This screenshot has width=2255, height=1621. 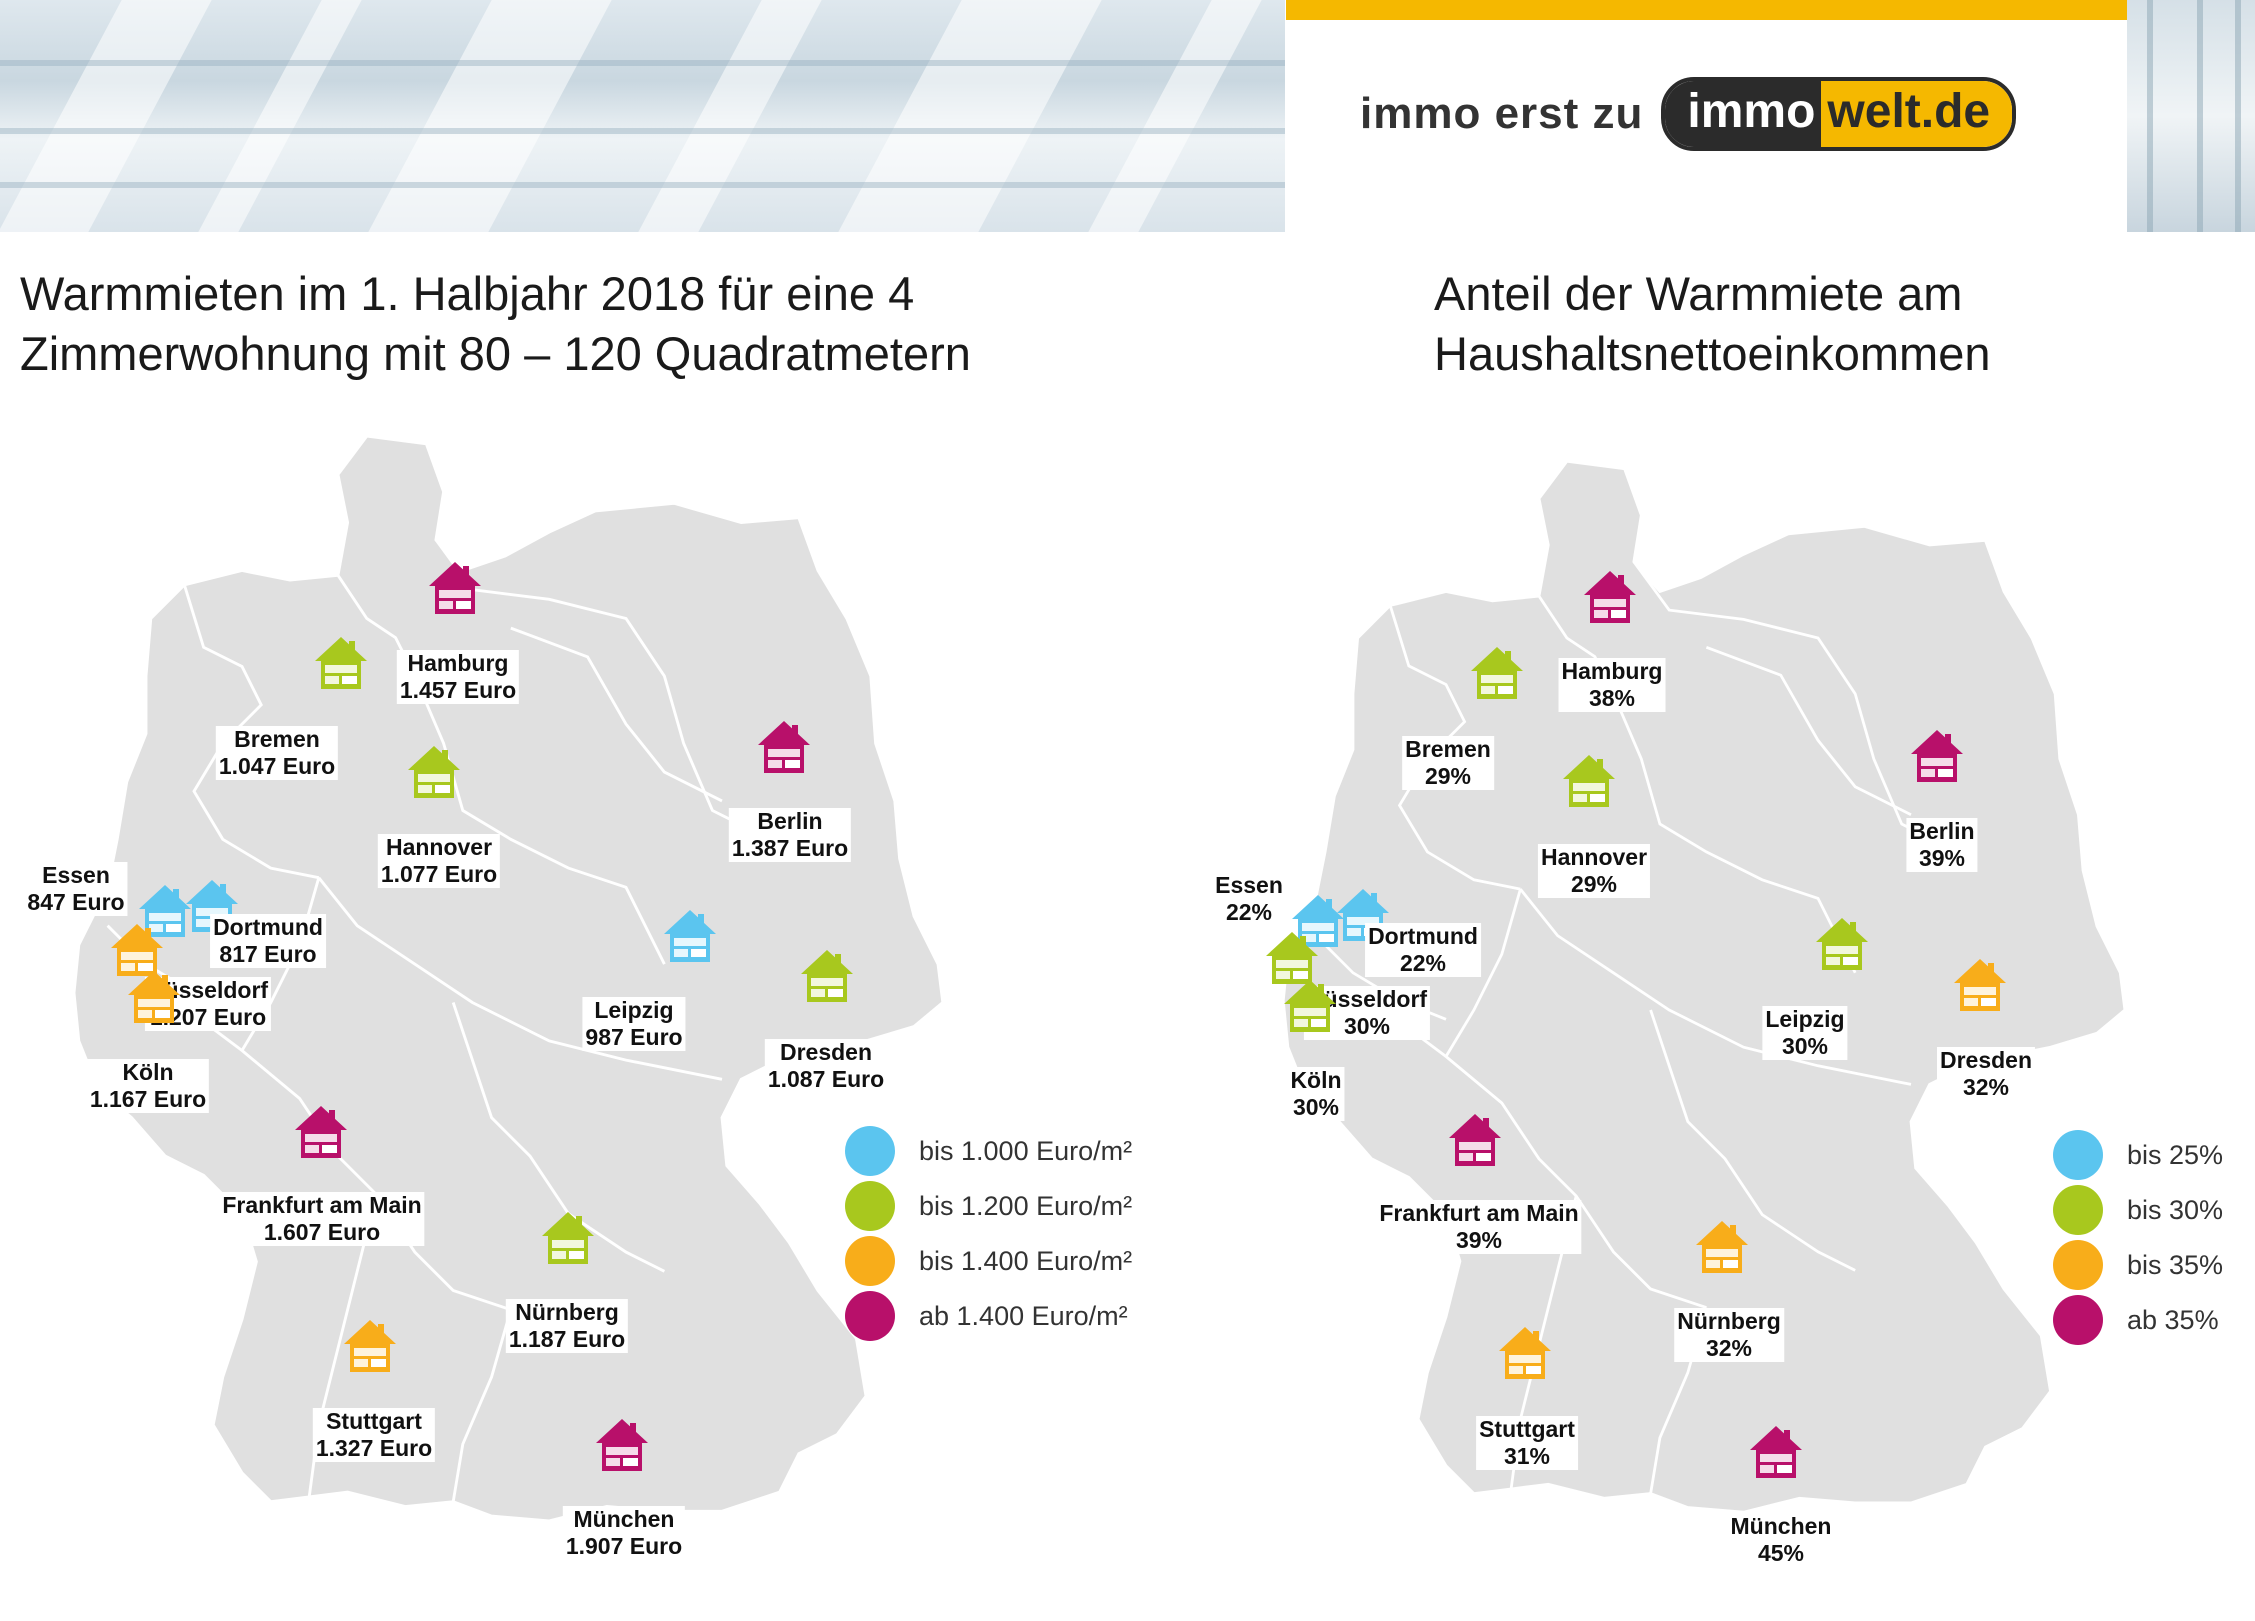 I want to click on city-label: Köln 1.167 Euro, so click(x=148, y=1086).